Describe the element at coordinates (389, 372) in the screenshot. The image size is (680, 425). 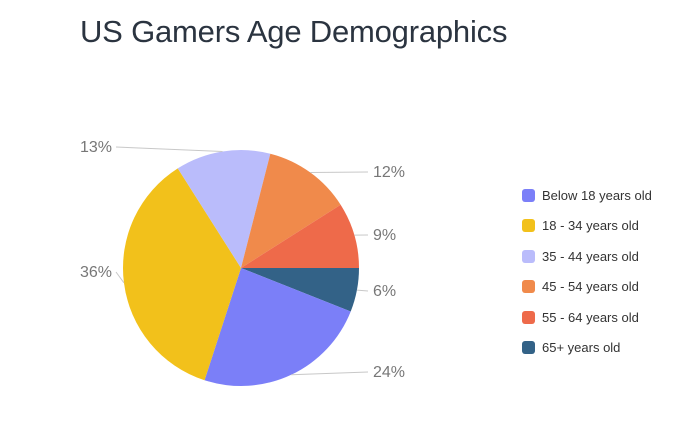
I see `slice-percentage-label: 24%` at that location.